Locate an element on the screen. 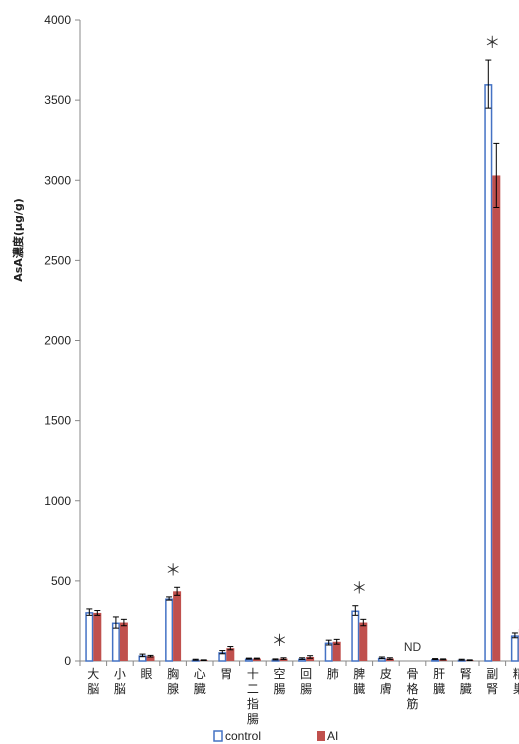 The height and width of the screenshot is (744, 519). x-tick-label: 肺 is located at coordinates (333, 674).